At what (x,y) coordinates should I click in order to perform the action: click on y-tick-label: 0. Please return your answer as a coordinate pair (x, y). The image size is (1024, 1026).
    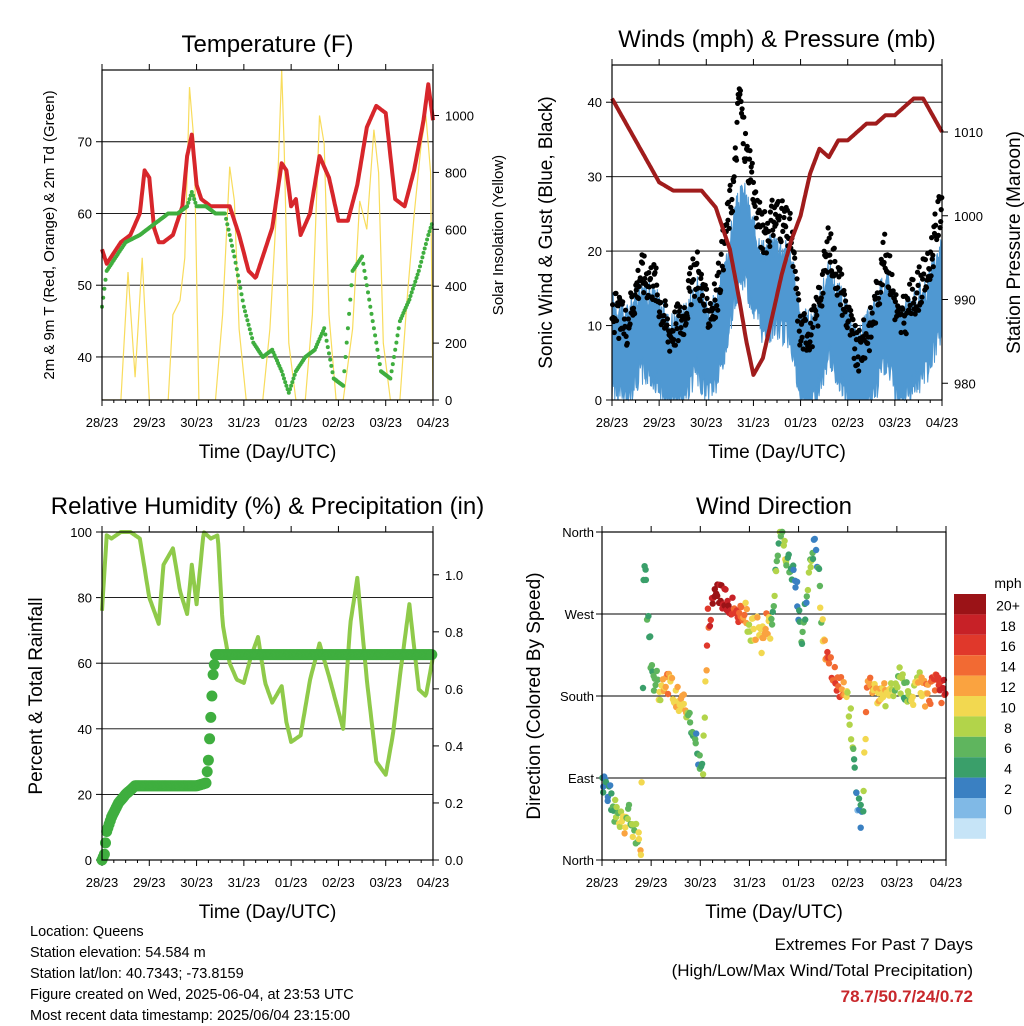
    Looking at the image, I should click on (598, 400).